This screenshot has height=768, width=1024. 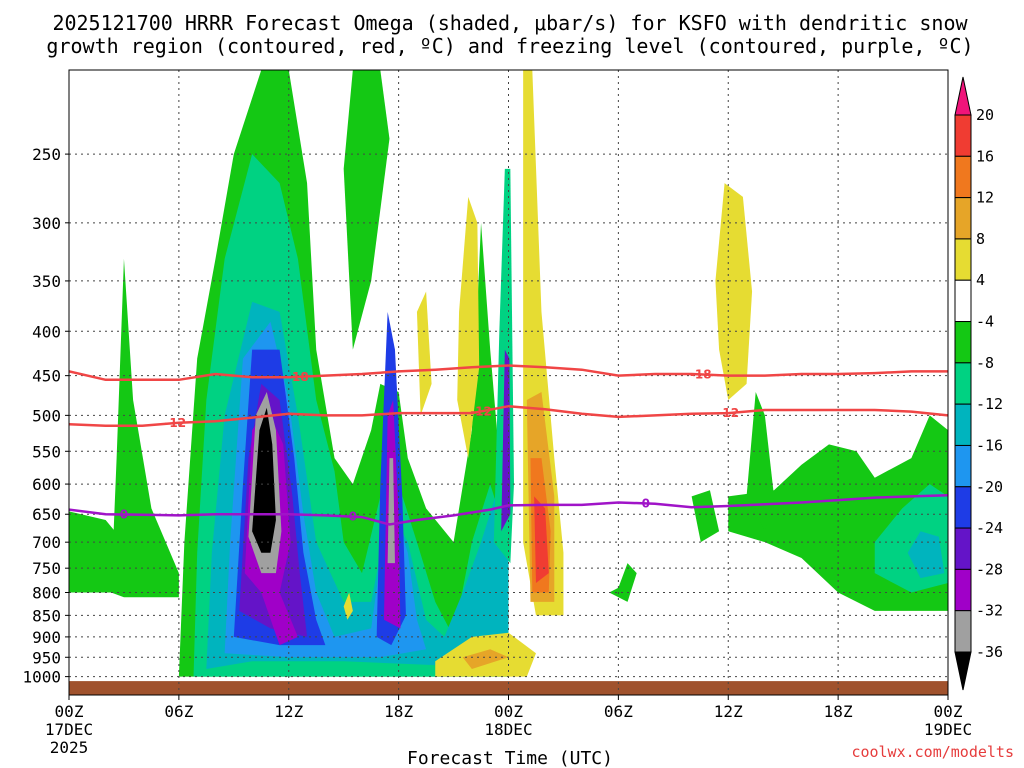 I want to click on colorbar-label: -16, so click(x=989, y=445).